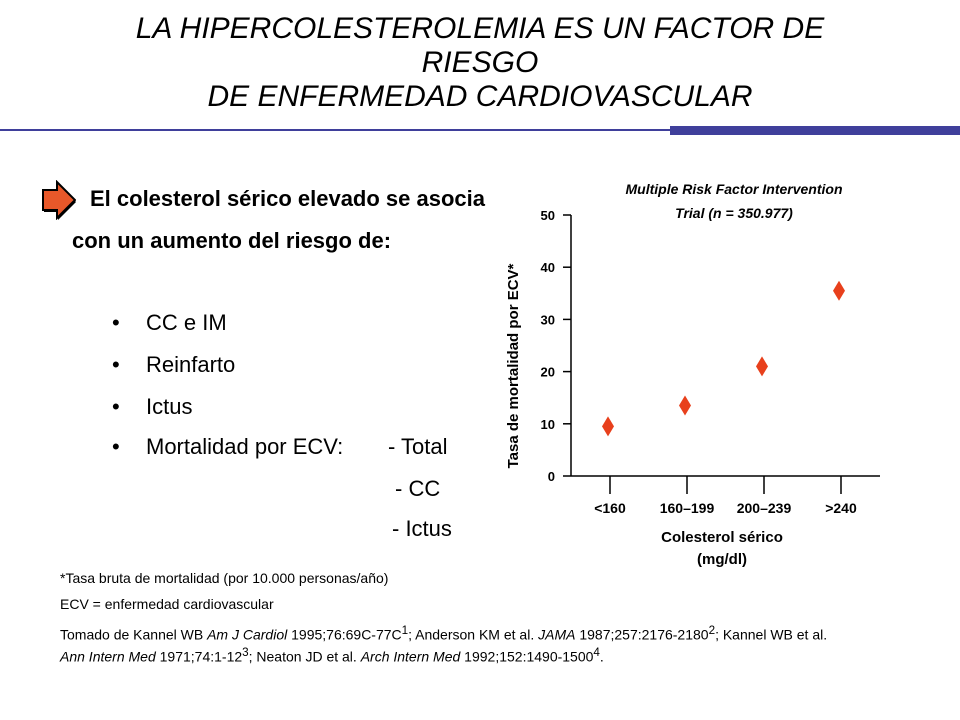 The image size is (960, 720). Describe the element at coordinates (418, 446) in the screenshot. I see `mortality-subitem: - Total` at that location.